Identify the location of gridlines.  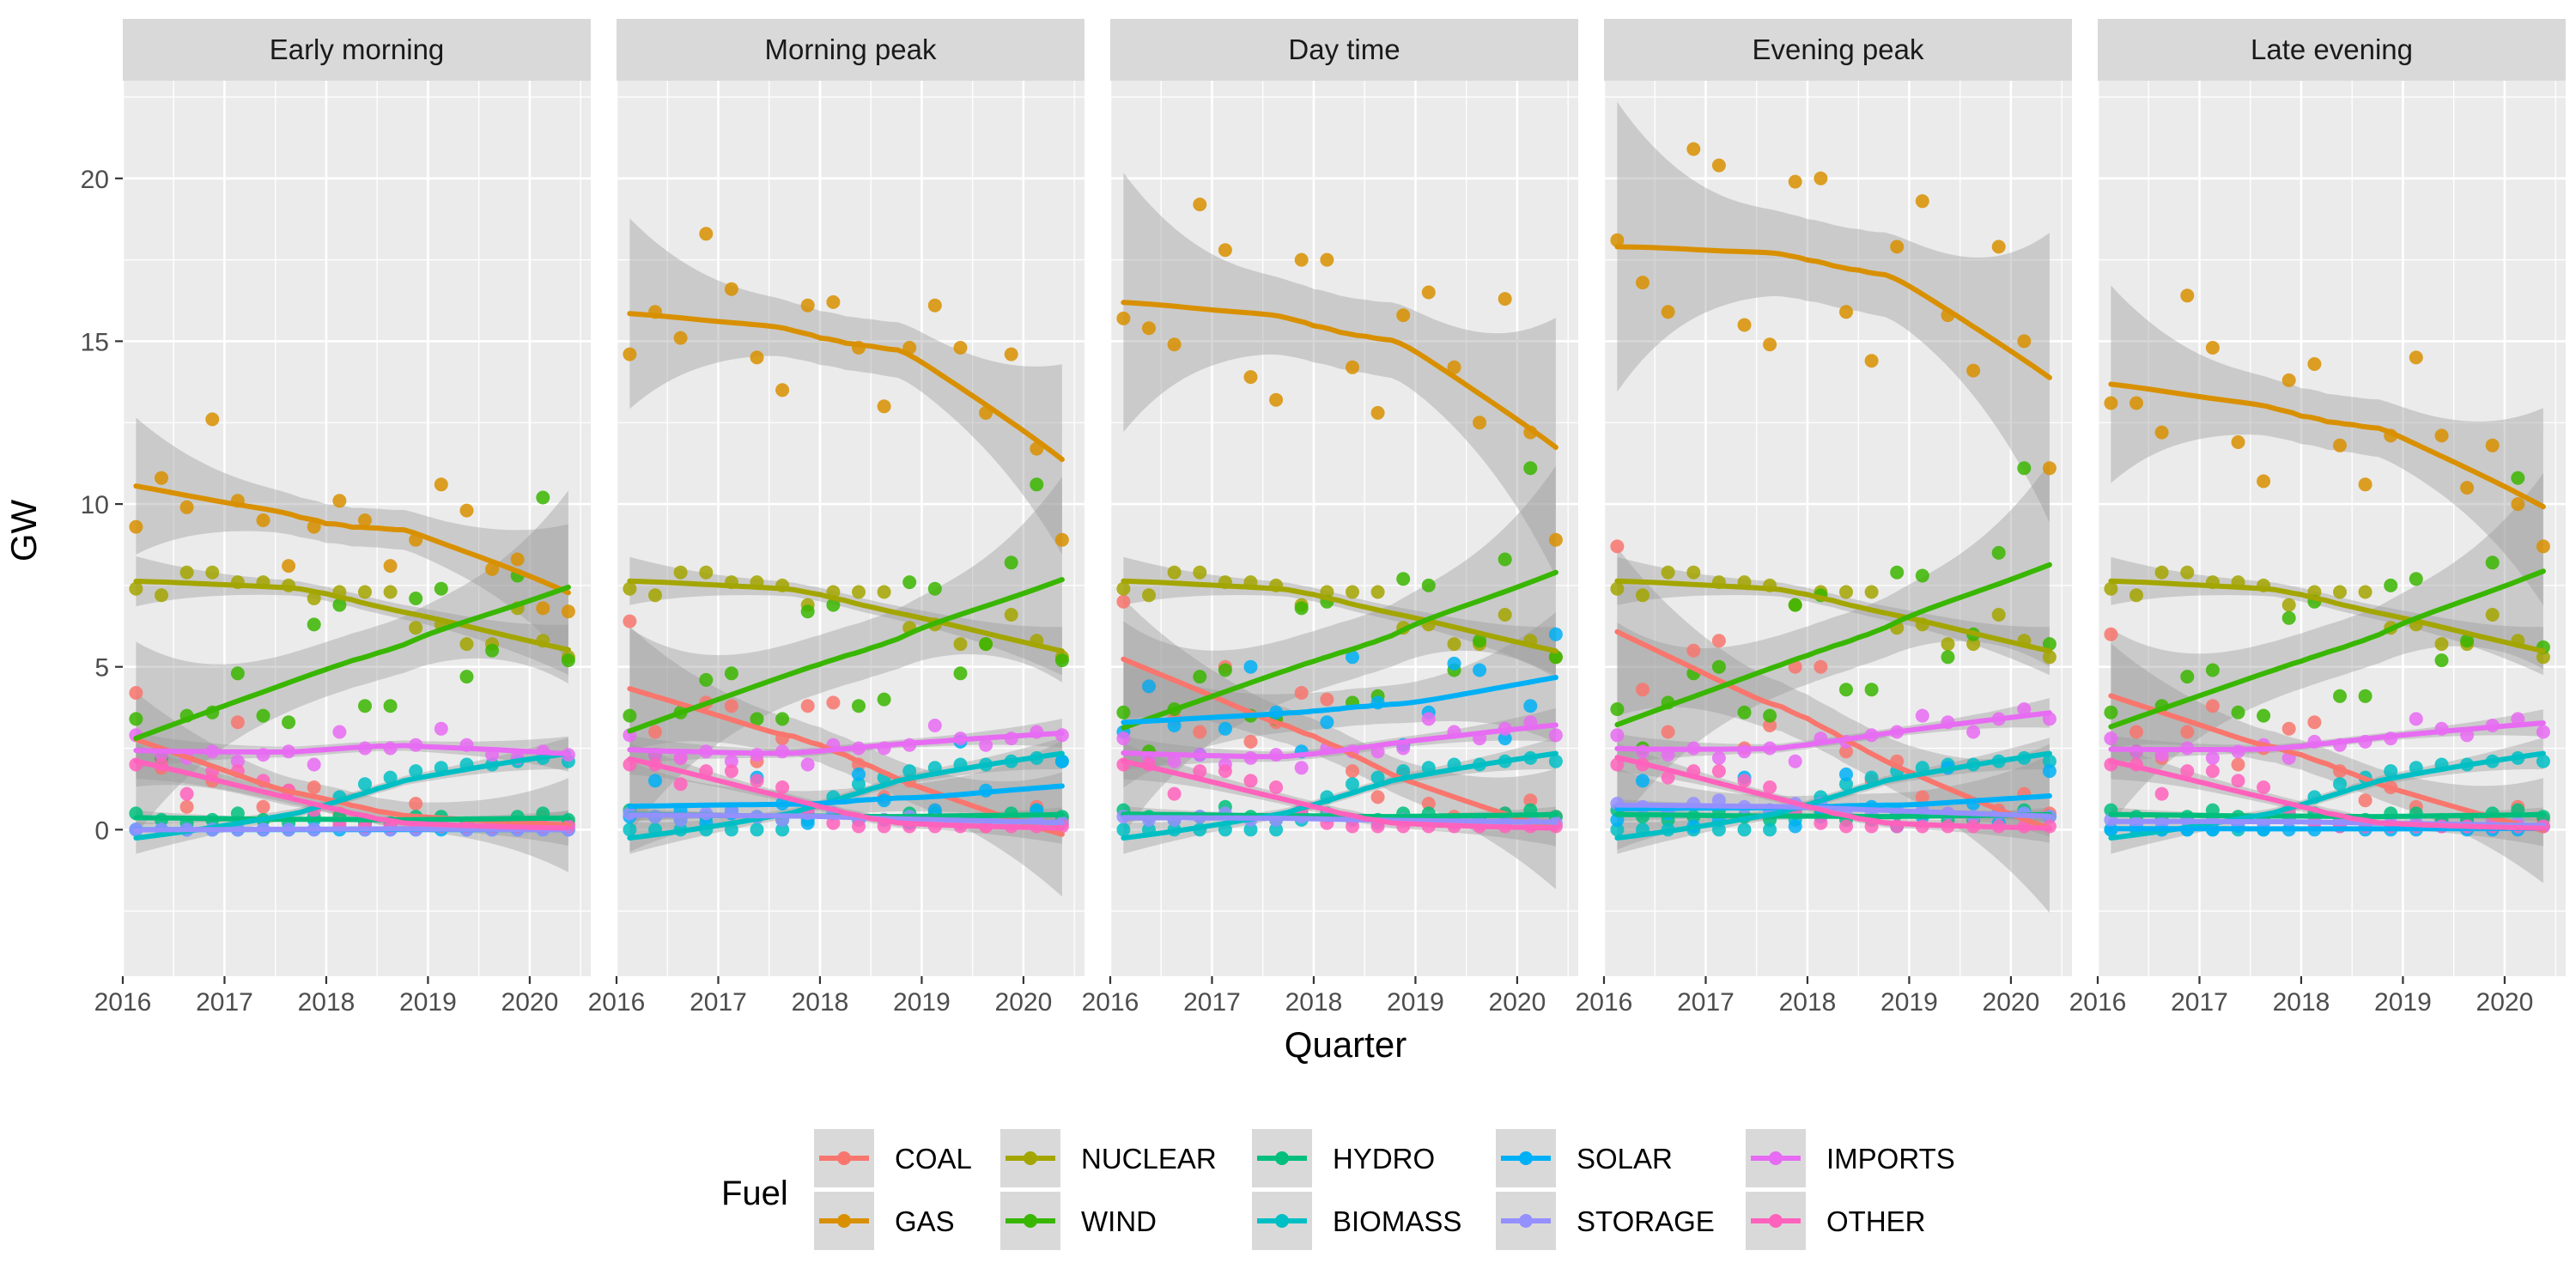
(1837, 528).